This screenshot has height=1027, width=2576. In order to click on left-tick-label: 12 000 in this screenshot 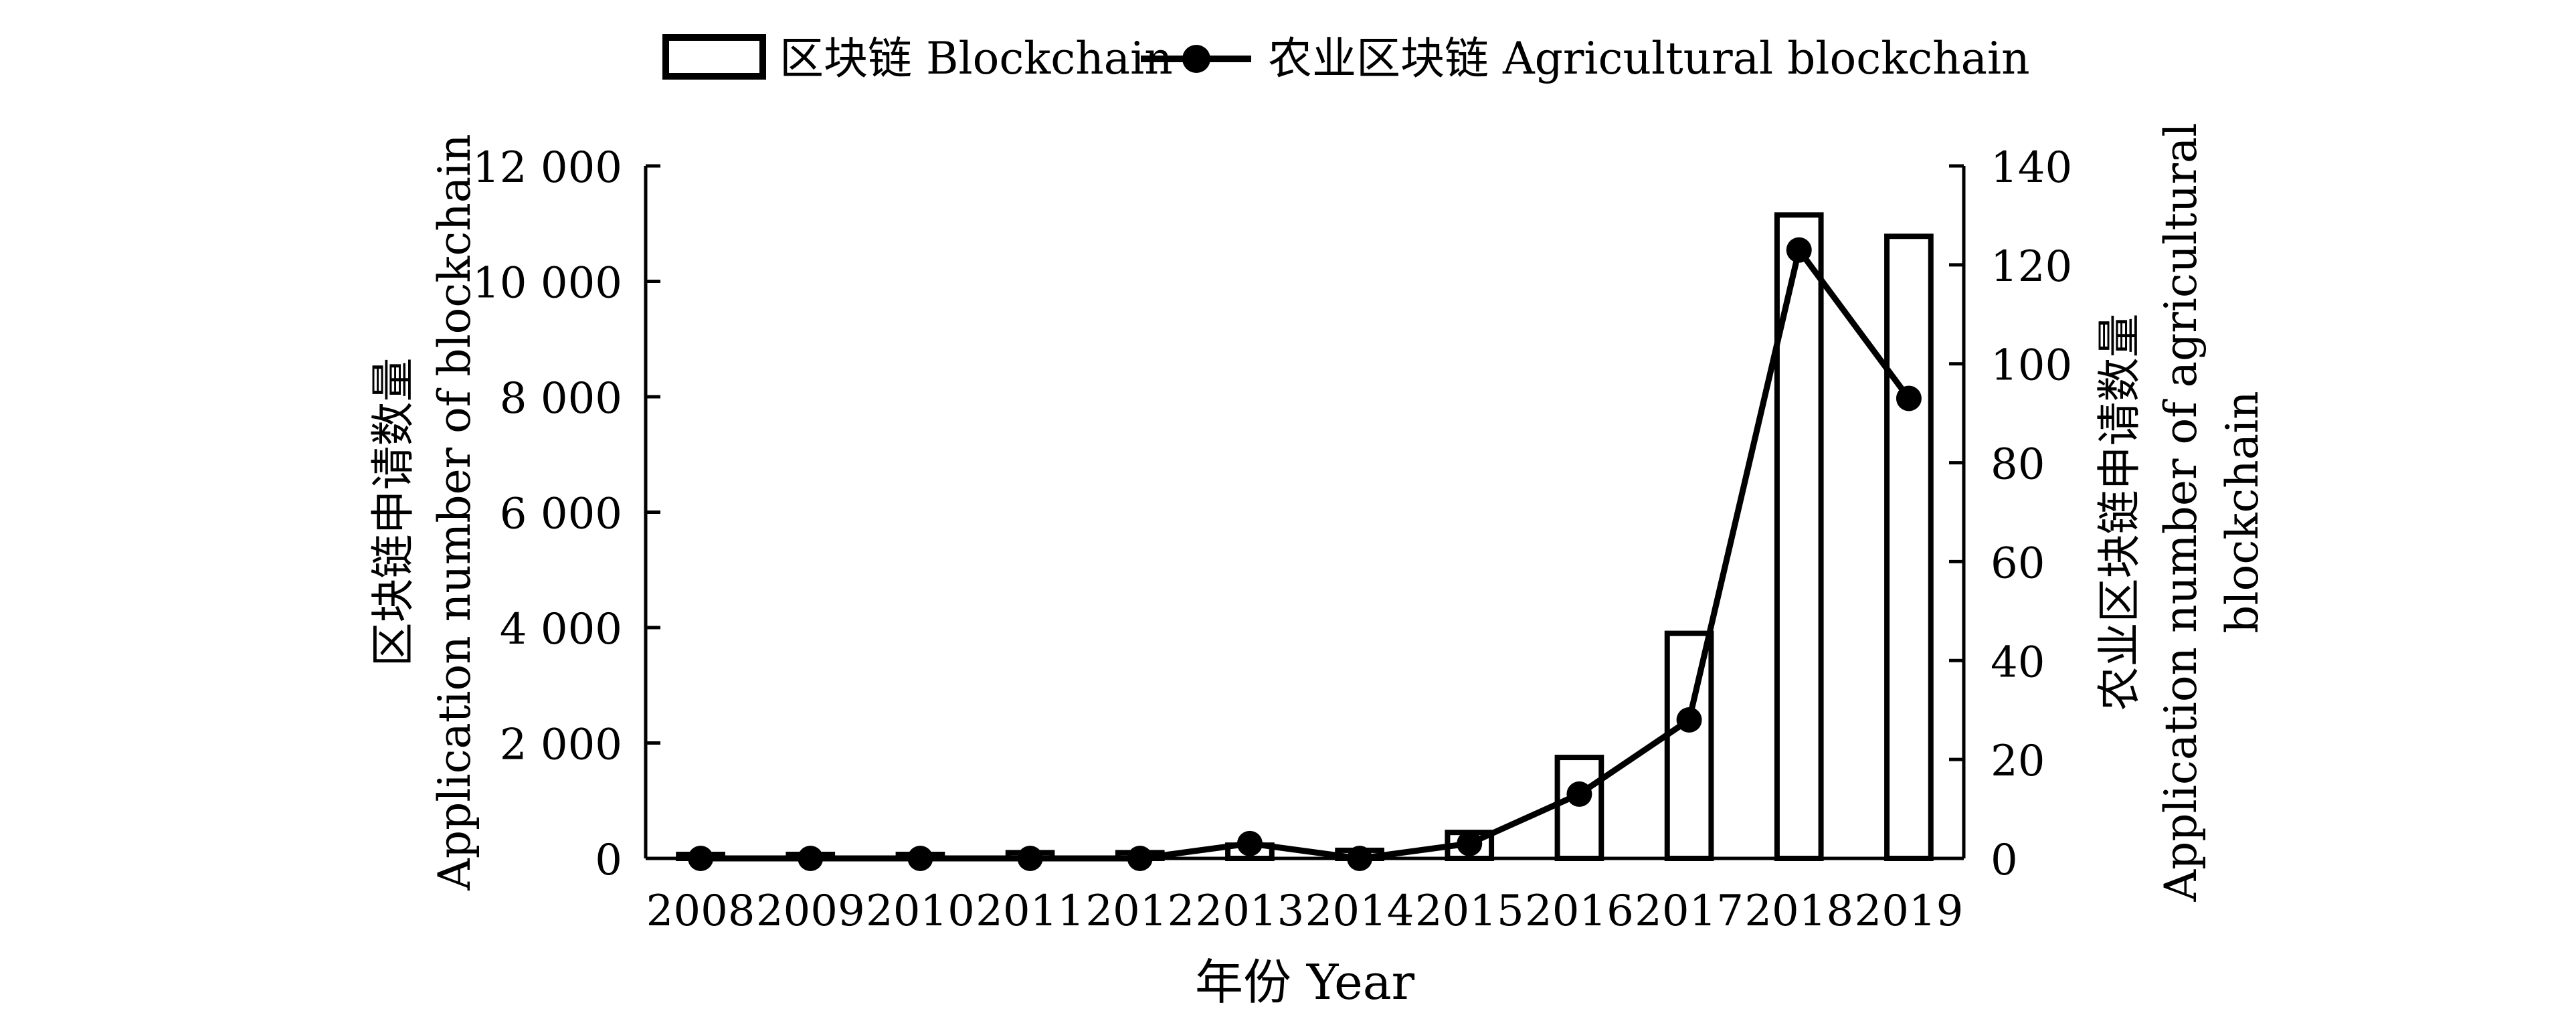, I will do `click(547, 168)`.